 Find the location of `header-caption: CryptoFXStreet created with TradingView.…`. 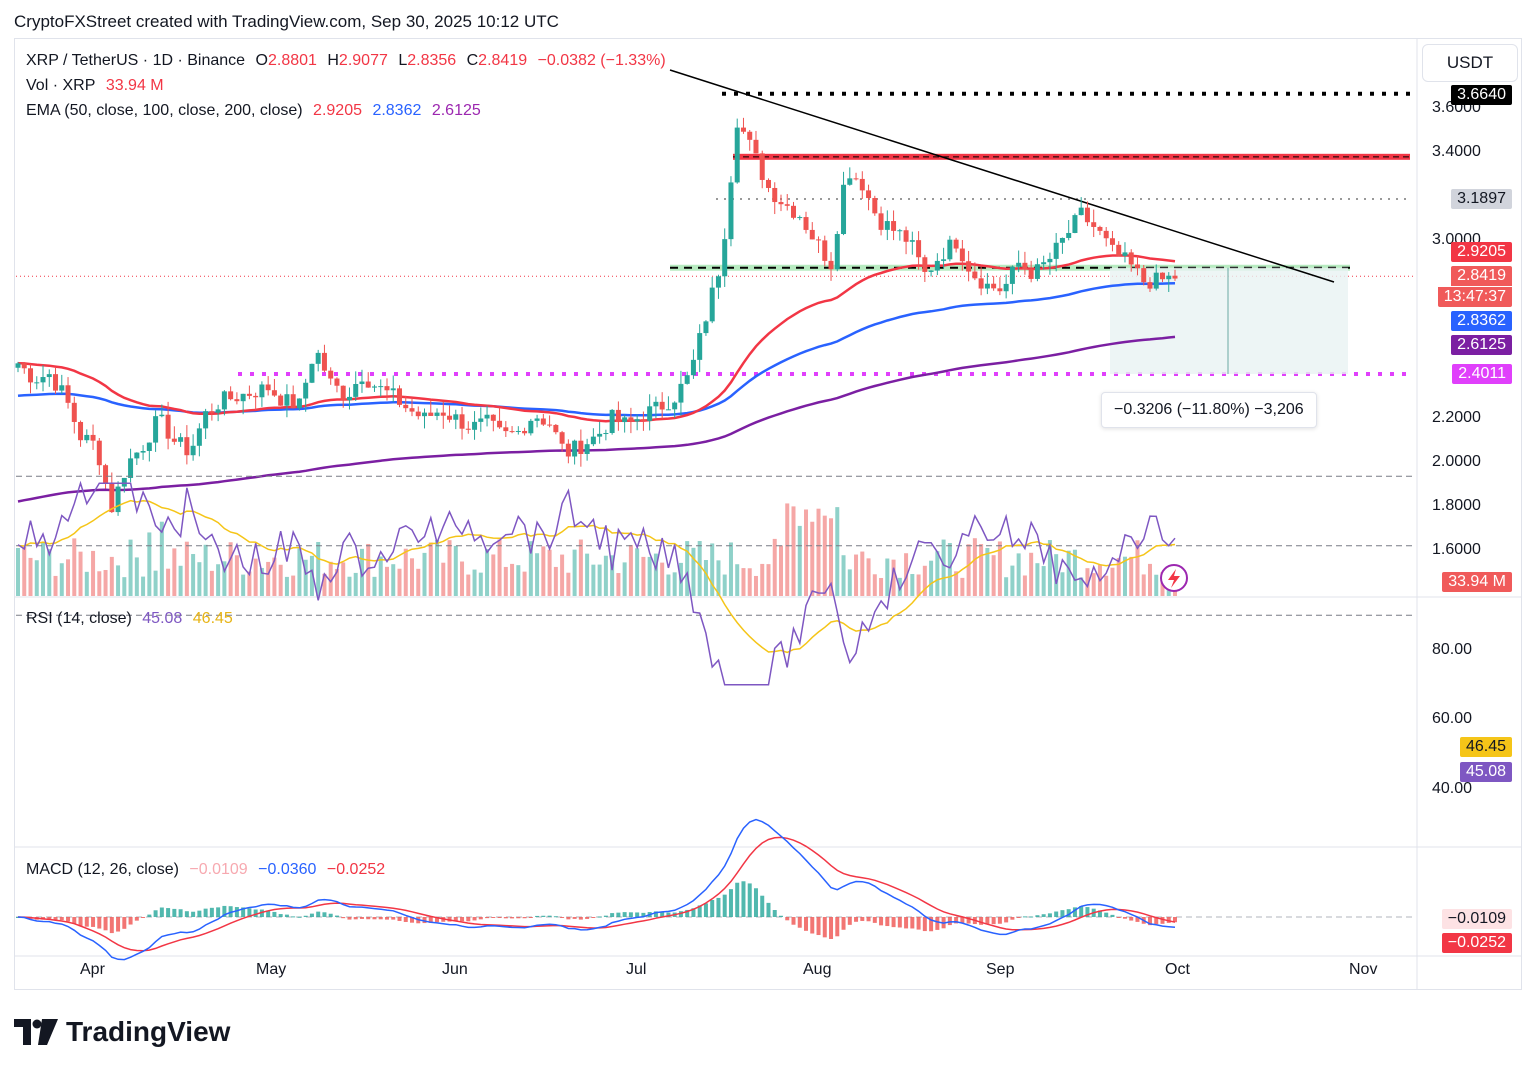

header-caption: CryptoFXStreet created with TradingView.… is located at coordinates (286, 21).